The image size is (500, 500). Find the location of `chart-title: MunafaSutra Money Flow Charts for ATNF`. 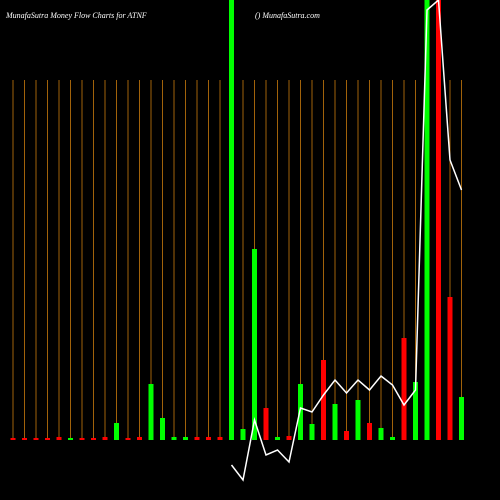

chart-title: MunafaSutra Money Flow Charts for ATNF is located at coordinates (76, 15).